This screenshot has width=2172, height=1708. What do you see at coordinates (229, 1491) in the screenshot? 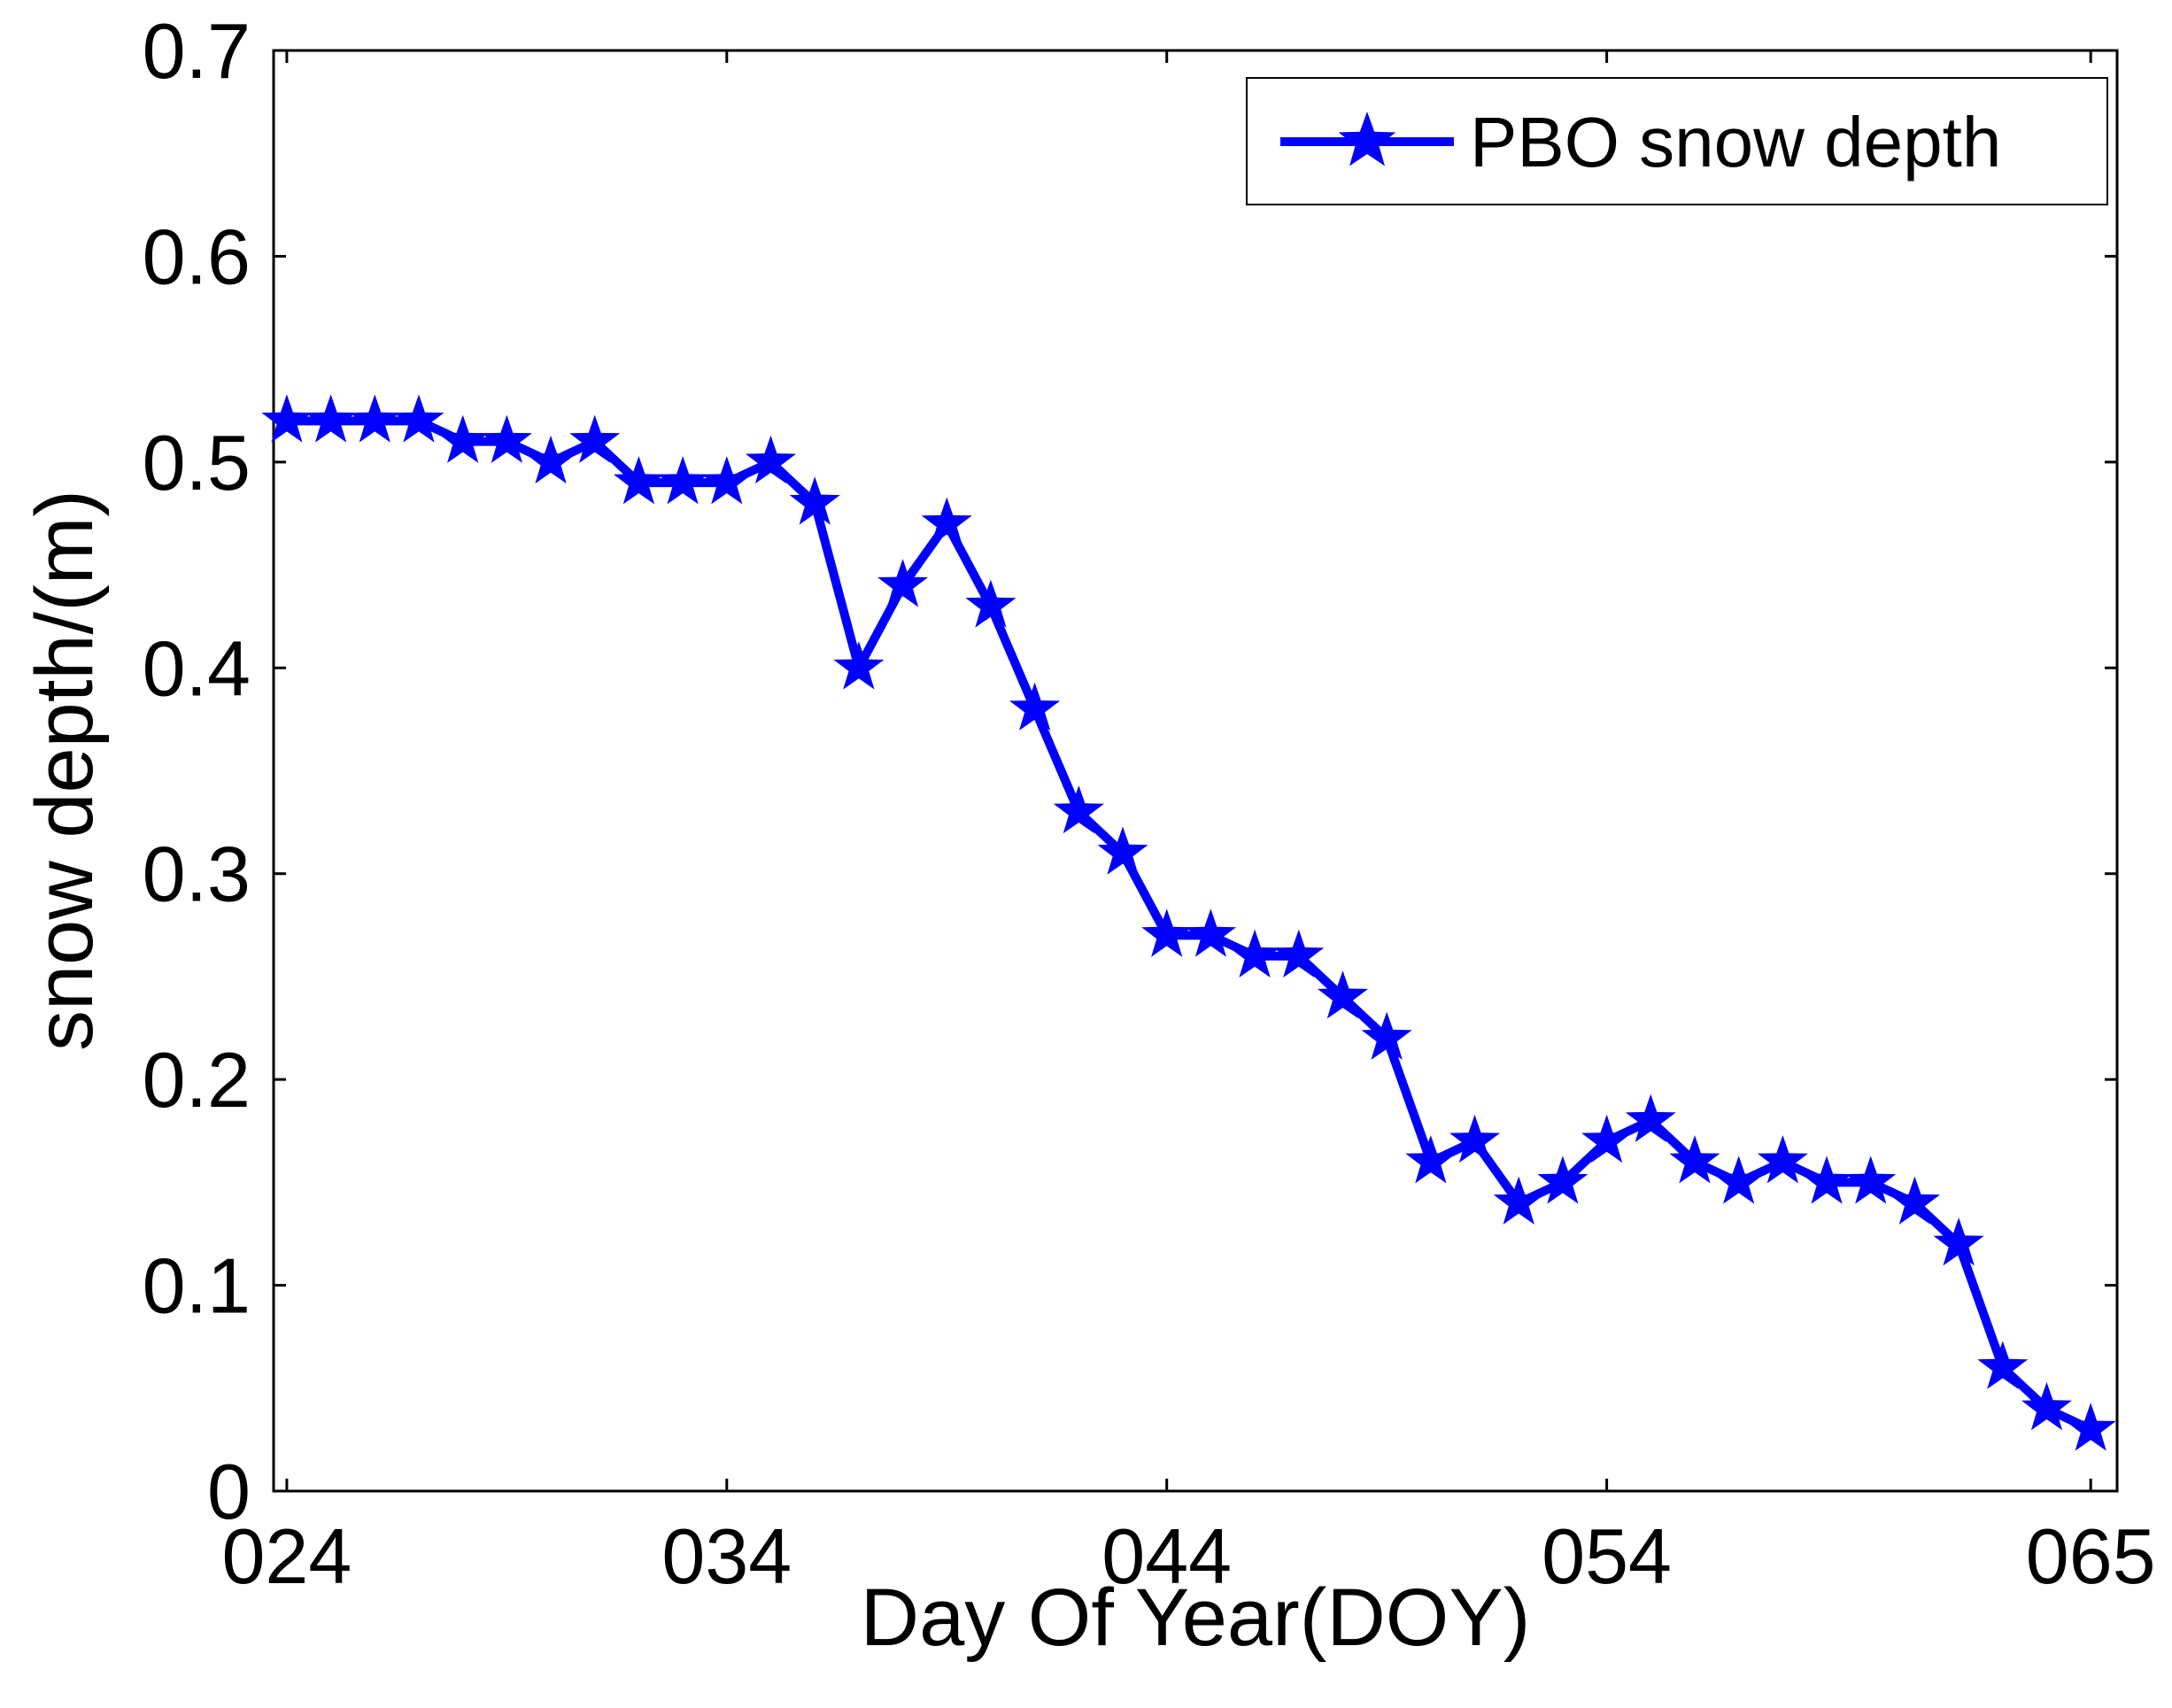
I see `y-tick-label: 0` at bounding box center [229, 1491].